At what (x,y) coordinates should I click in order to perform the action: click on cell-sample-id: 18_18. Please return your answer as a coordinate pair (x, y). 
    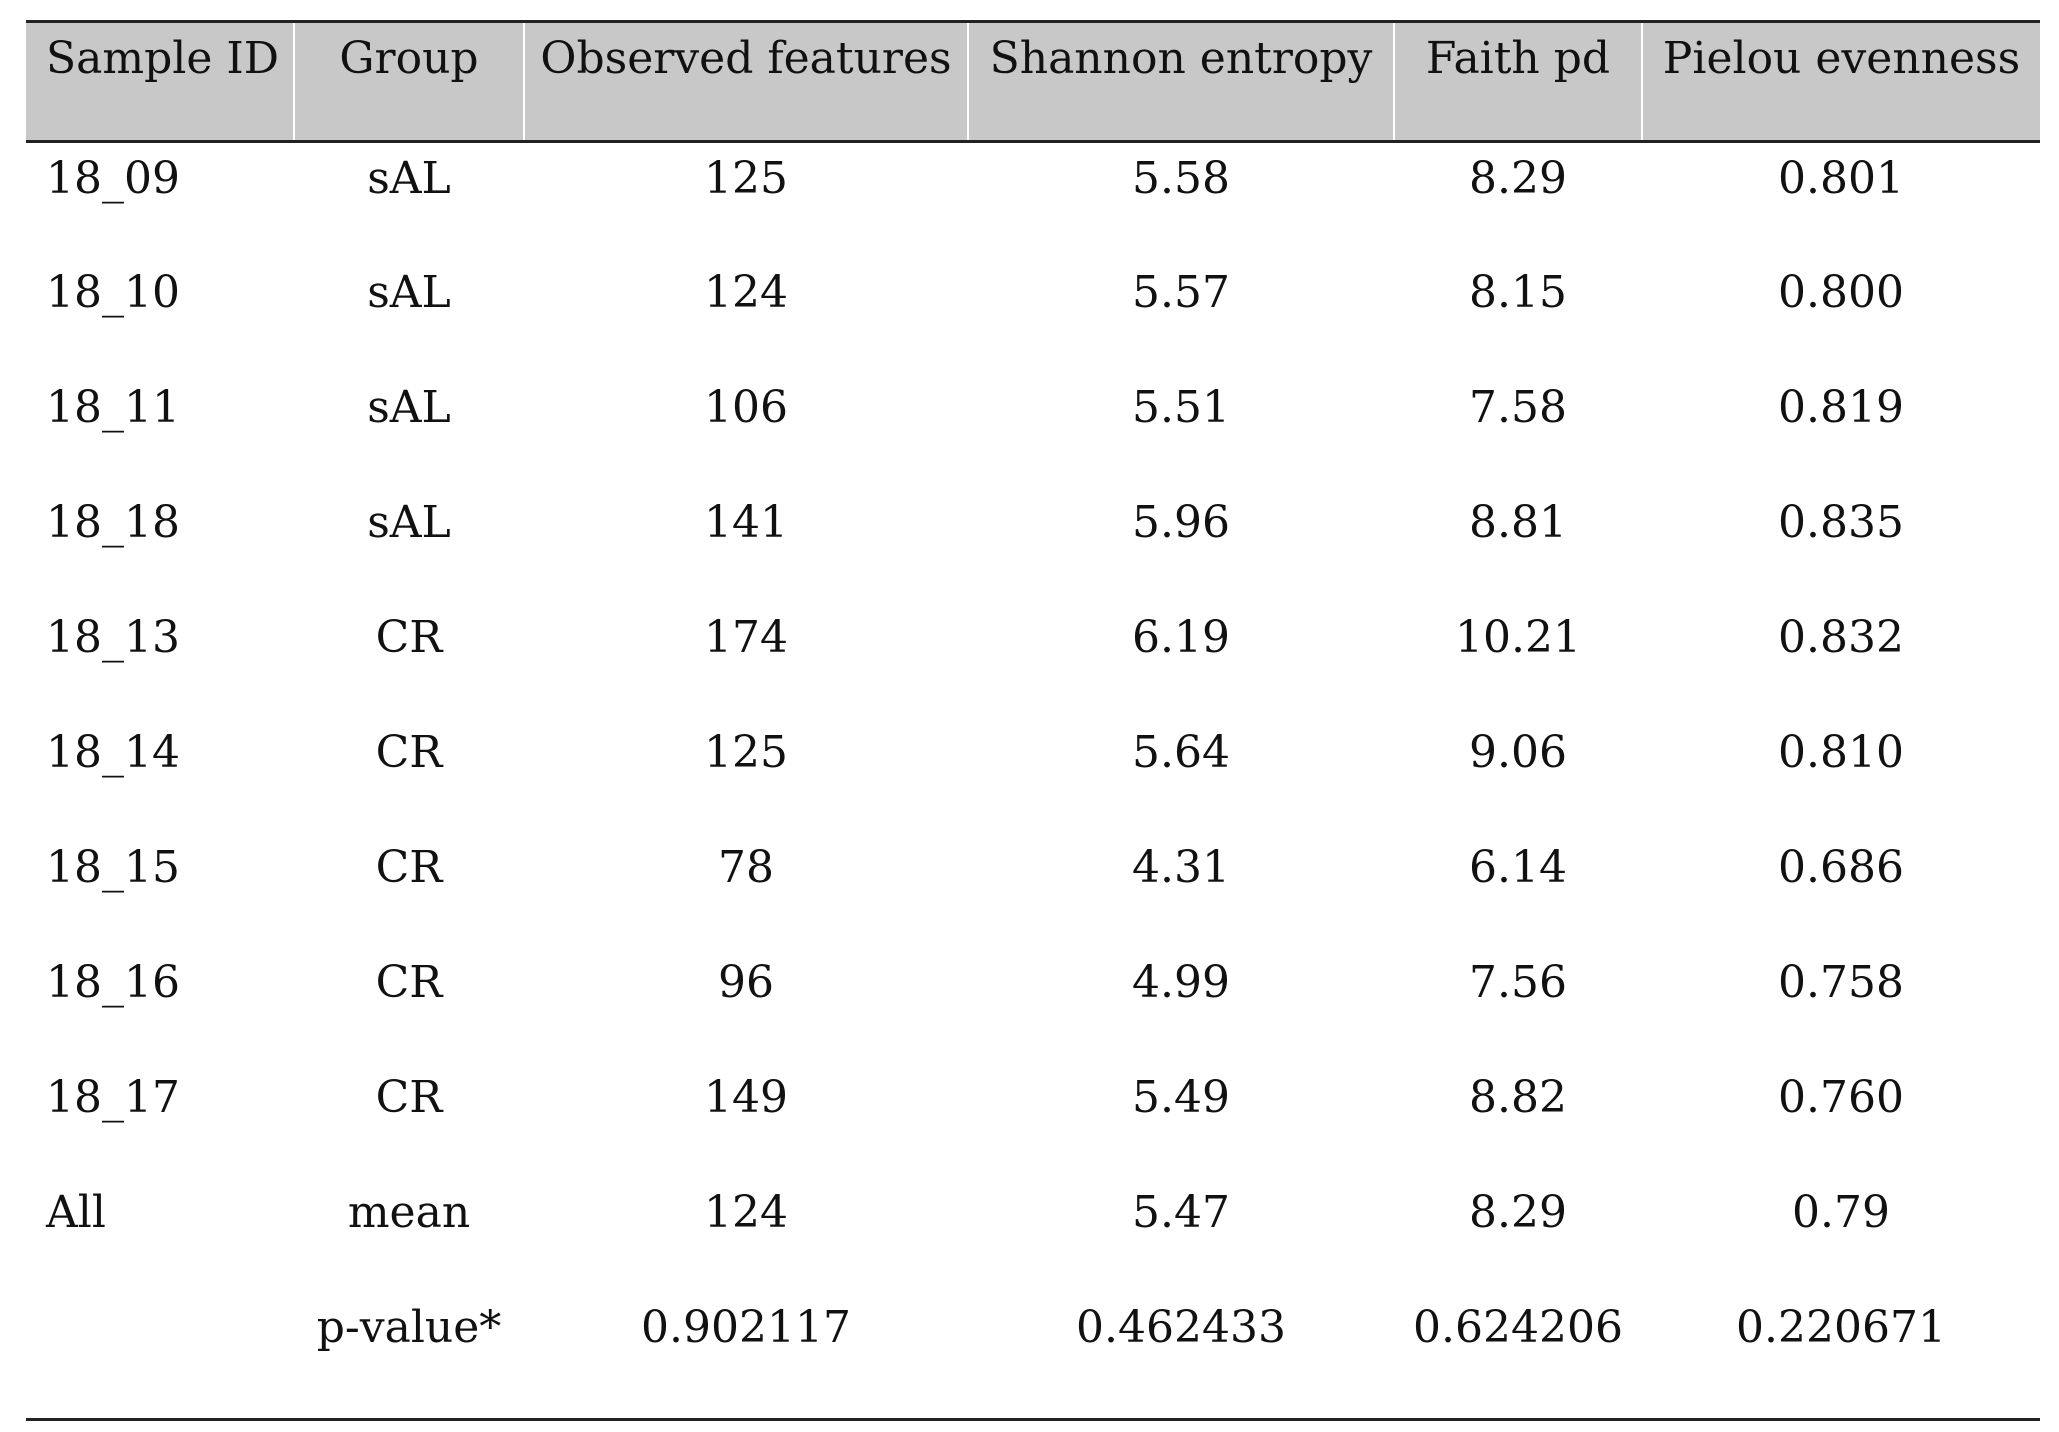
    Looking at the image, I should click on (113, 522).